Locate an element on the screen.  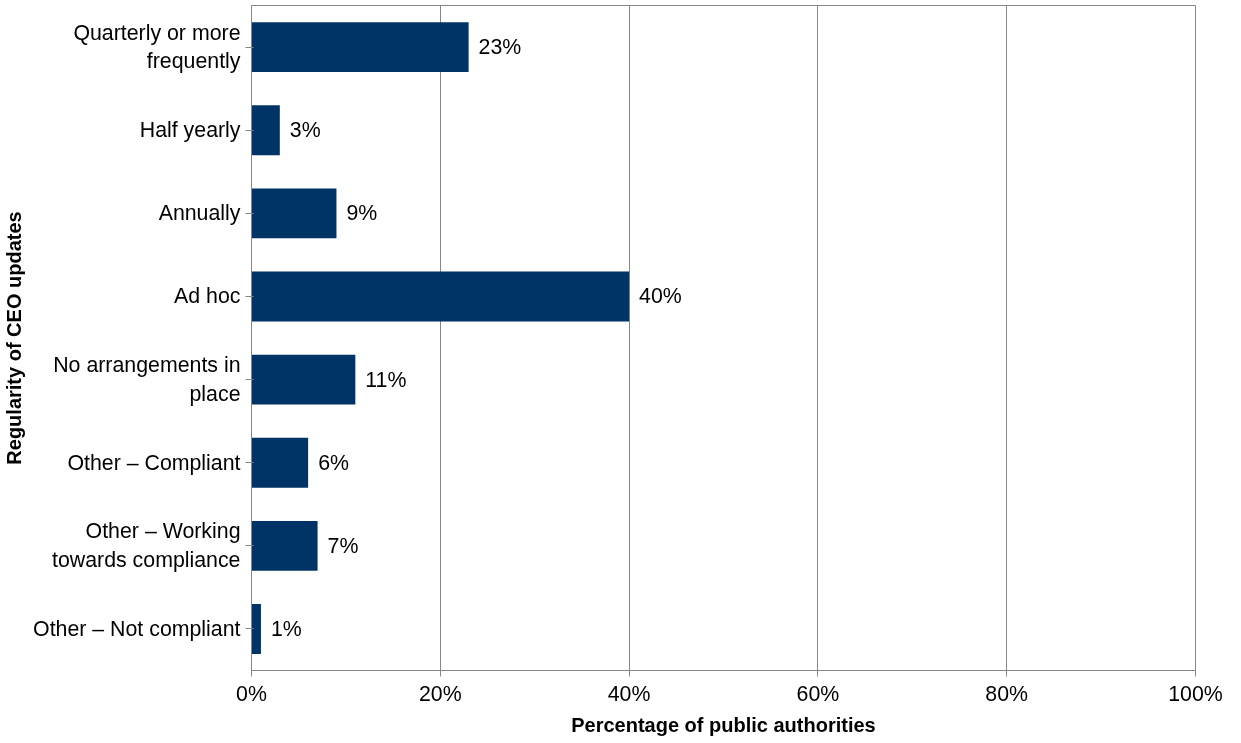
y-tick-label: No arrangements in place is located at coordinates (147, 379).